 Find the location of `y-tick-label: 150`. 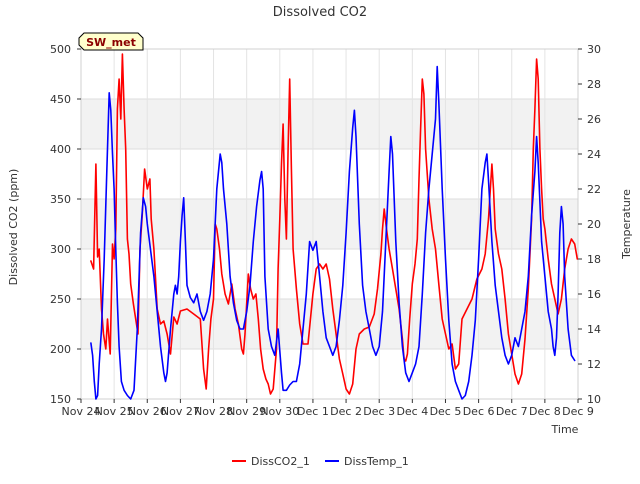

y-tick-label: 150 is located at coordinates (60, 399).